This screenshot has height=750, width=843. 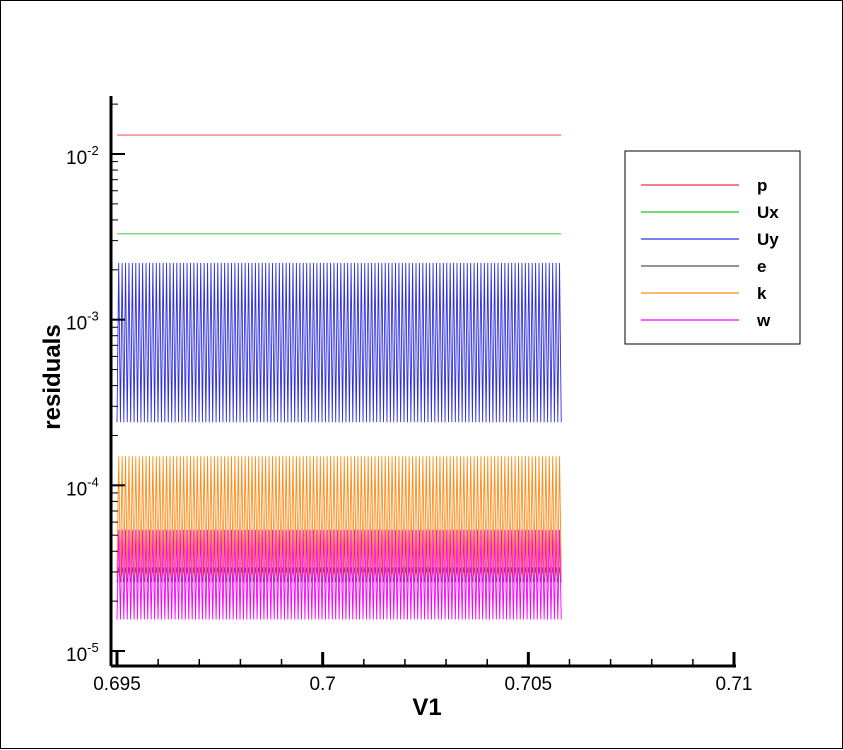 What do you see at coordinates (339, 574) in the screenshot?
I see `series-line-w` at bounding box center [339, 574].